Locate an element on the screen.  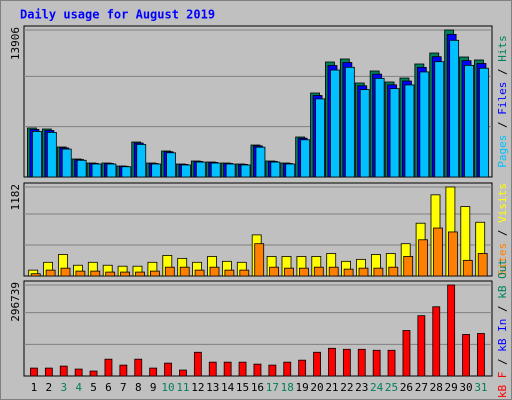
legend-entry: Pages is located at coordinates (502, 151).